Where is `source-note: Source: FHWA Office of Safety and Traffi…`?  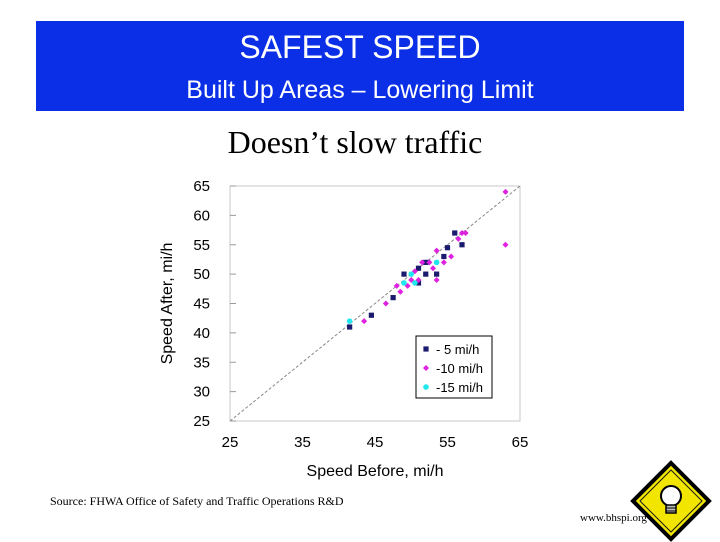 source-note: Source: FHWA Office of Safety and Traffi… is located at coordinates (197, 501).